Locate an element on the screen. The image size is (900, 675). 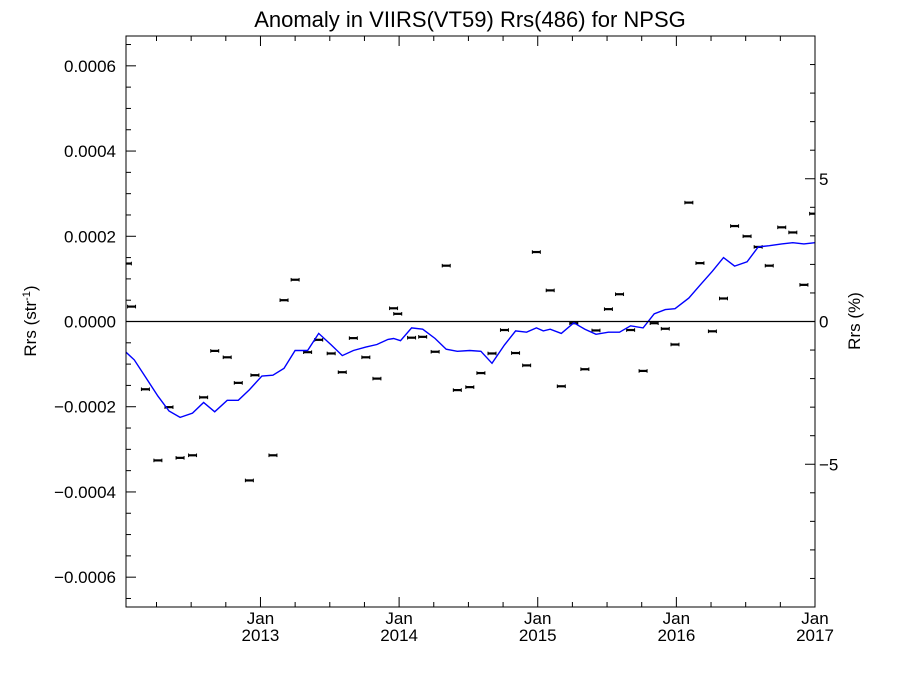
y-axis-label-base: Rrs (str is located at coordinates (30, 329).